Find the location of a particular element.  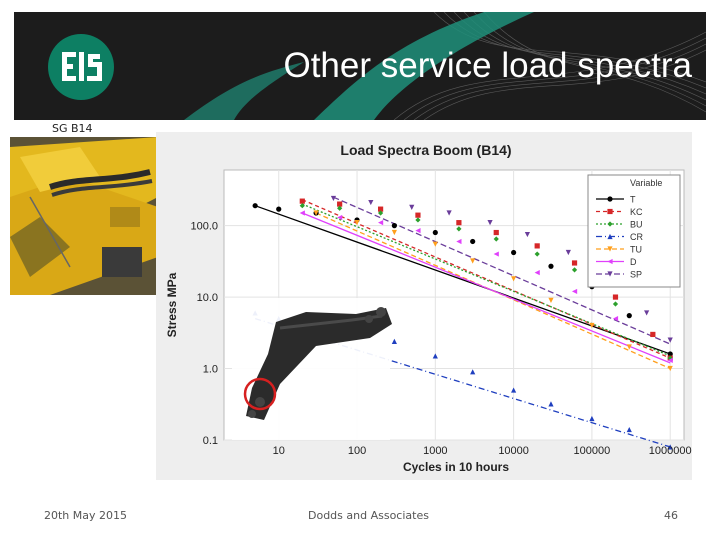

chart-title: Load Spectra Boom (B14) is located at coordinates (425, 150).